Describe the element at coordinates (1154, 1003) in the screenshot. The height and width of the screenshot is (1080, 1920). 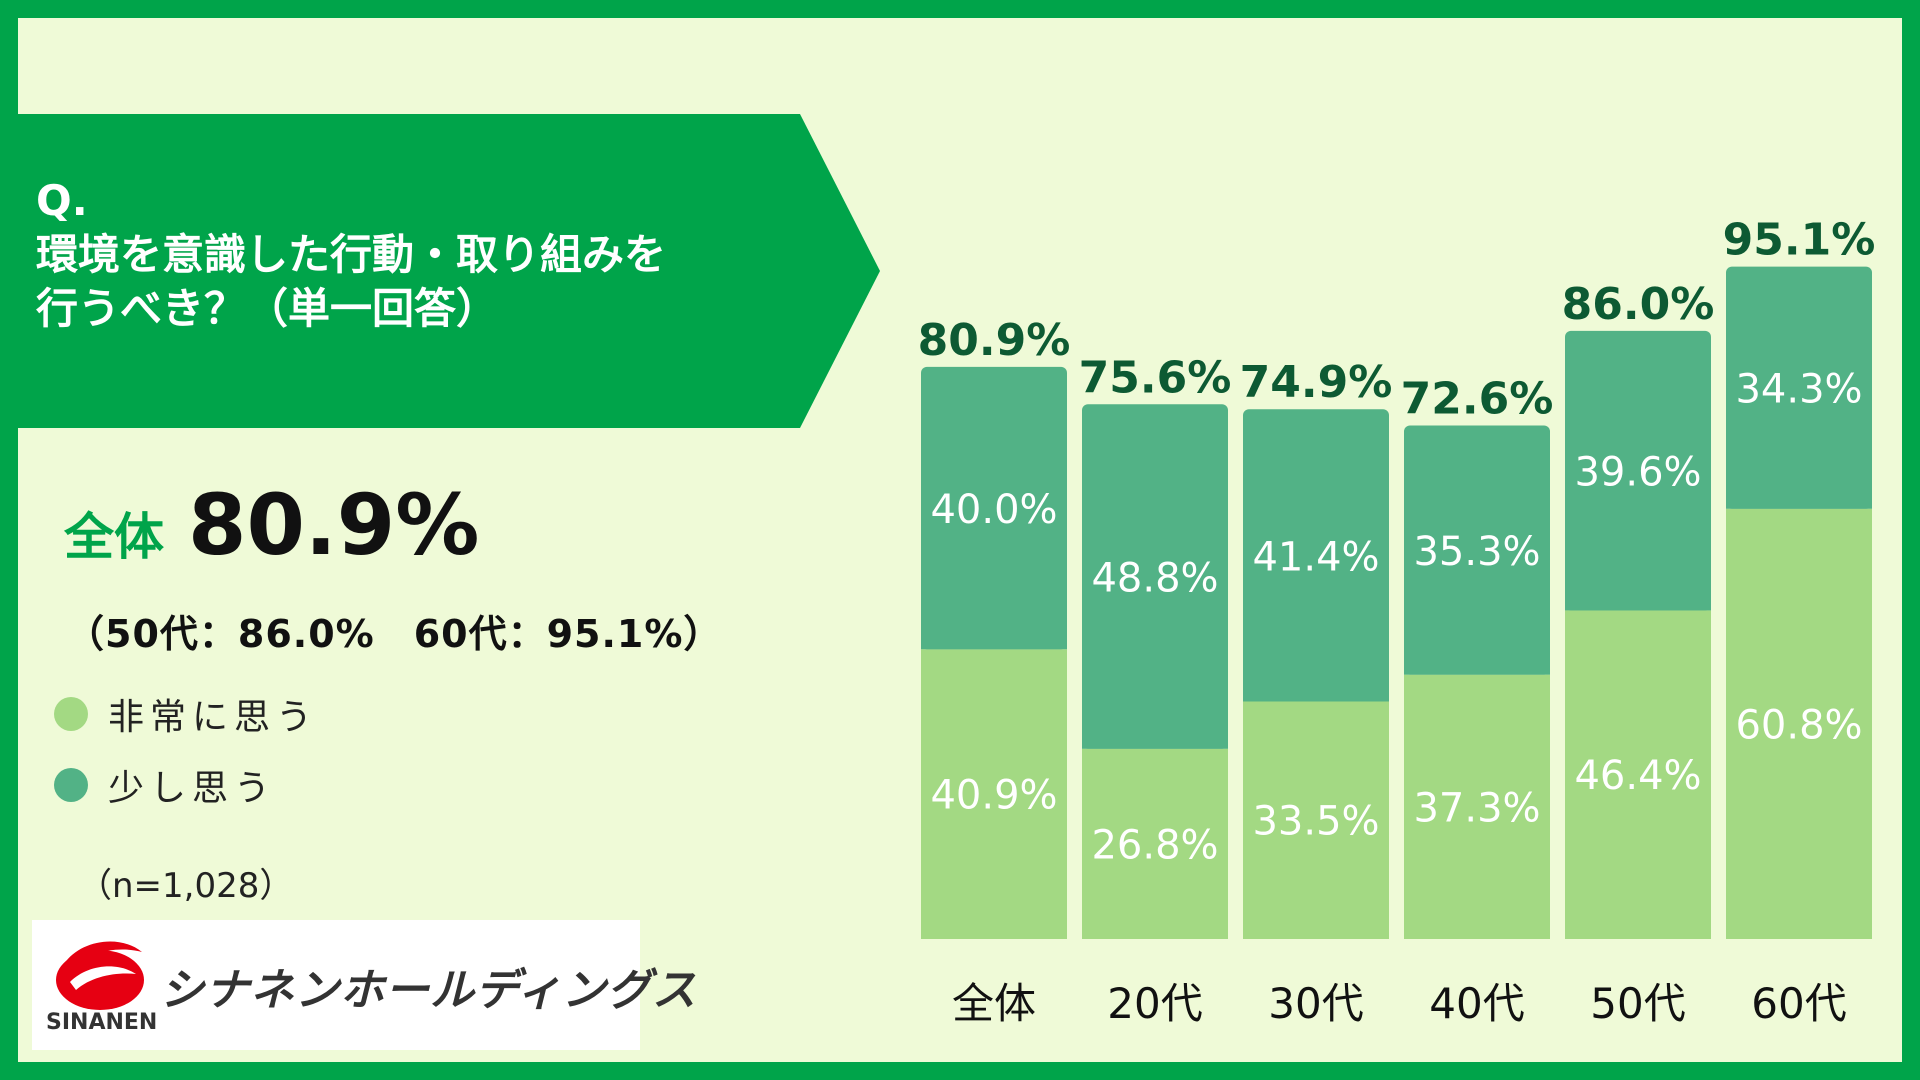
I see `category-label-1: 20代` at that location.